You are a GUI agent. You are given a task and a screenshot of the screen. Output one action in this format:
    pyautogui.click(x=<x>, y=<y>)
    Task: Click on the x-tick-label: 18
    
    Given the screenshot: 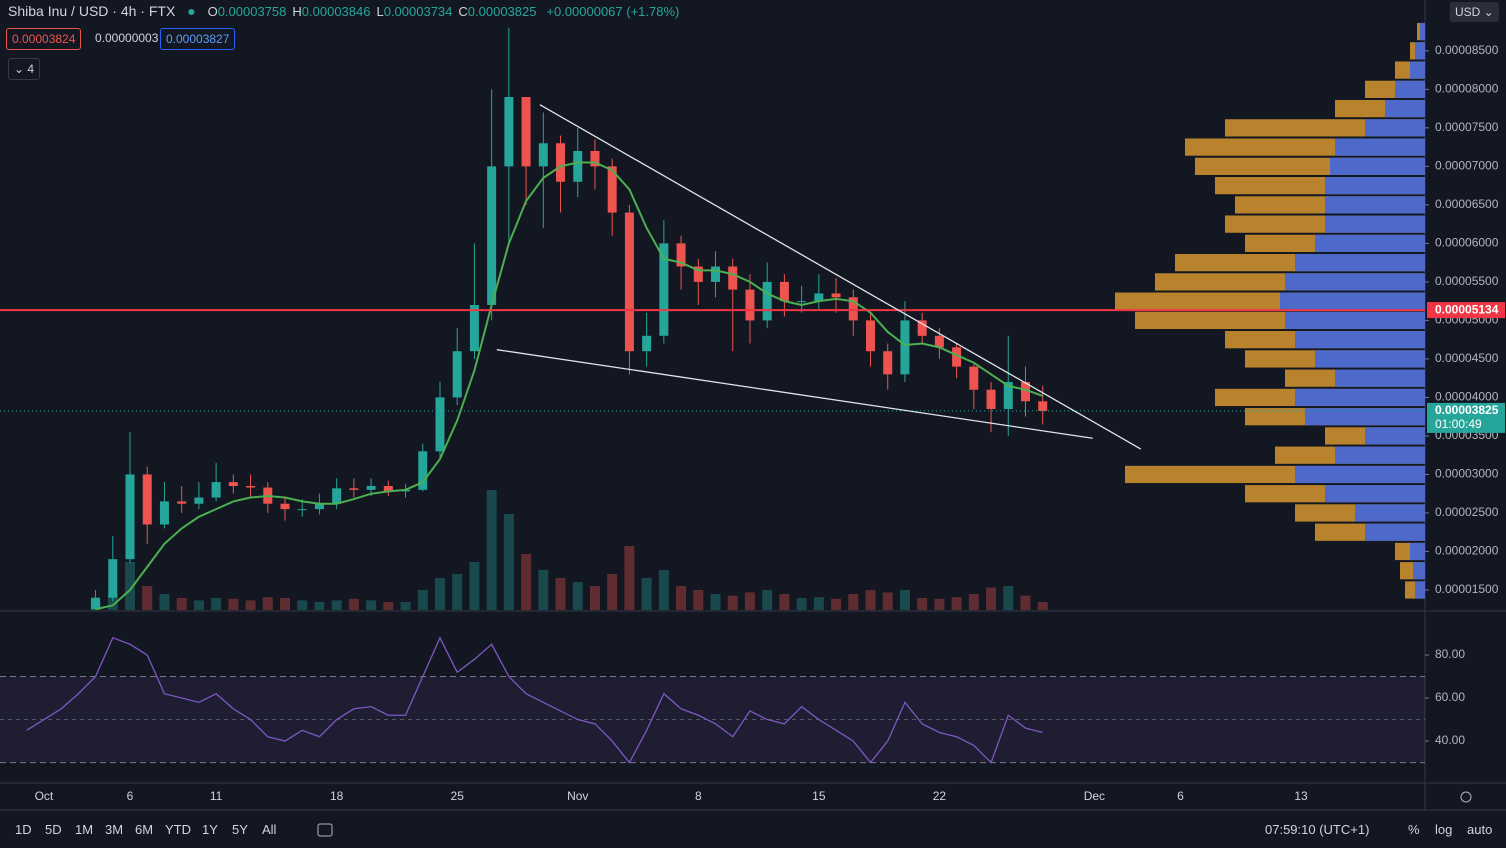 What is the action you would take?
    pyautogui.click(x=337, y=796)
    